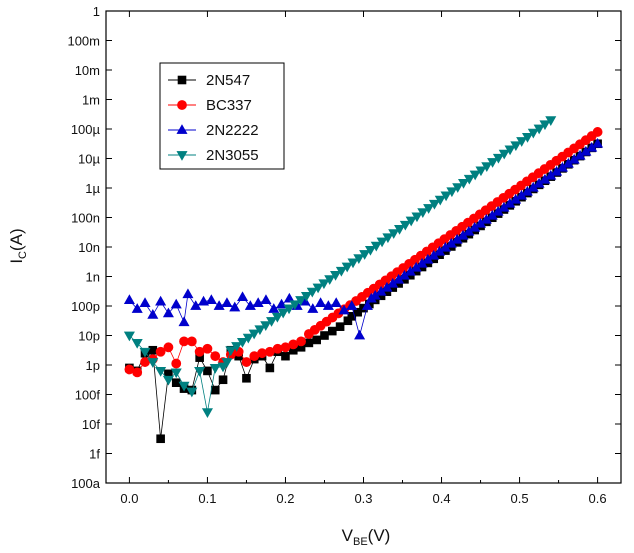 This screenshot has width=634, height=553. What do you see at coordinates (86, 483) in the screenshot?
I see `y-tick-label: 100a` at bounding box center [86, 483].